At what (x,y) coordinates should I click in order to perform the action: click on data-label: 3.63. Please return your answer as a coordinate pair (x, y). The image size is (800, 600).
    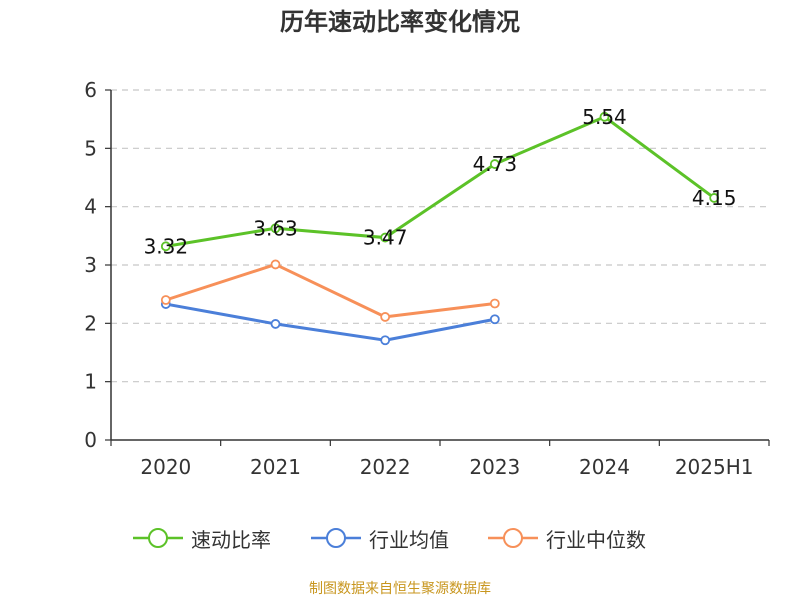
    Looking at the image, I should click on (275, 228).